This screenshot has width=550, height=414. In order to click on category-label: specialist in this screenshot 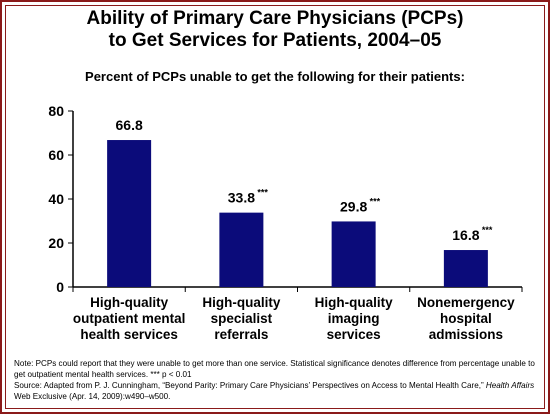, I will do `click(242, 318)`.